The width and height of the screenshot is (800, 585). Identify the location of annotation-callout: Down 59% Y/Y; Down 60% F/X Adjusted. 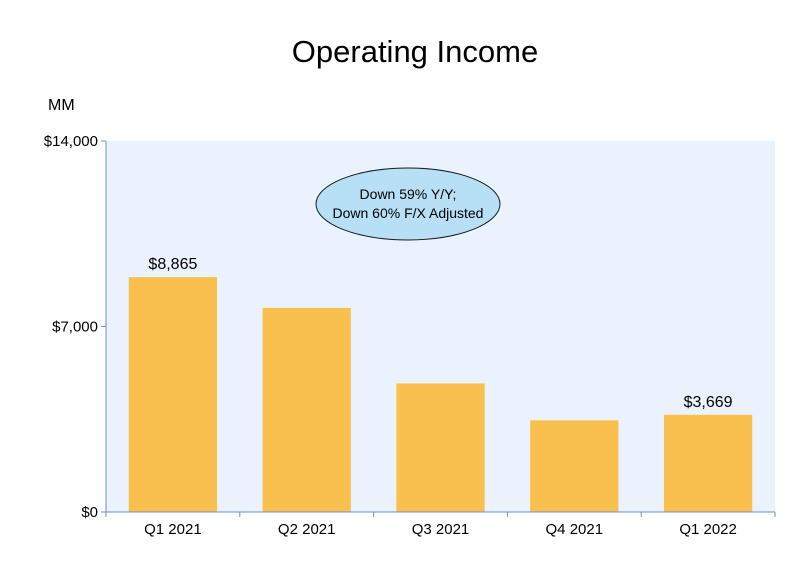
(408, 204).